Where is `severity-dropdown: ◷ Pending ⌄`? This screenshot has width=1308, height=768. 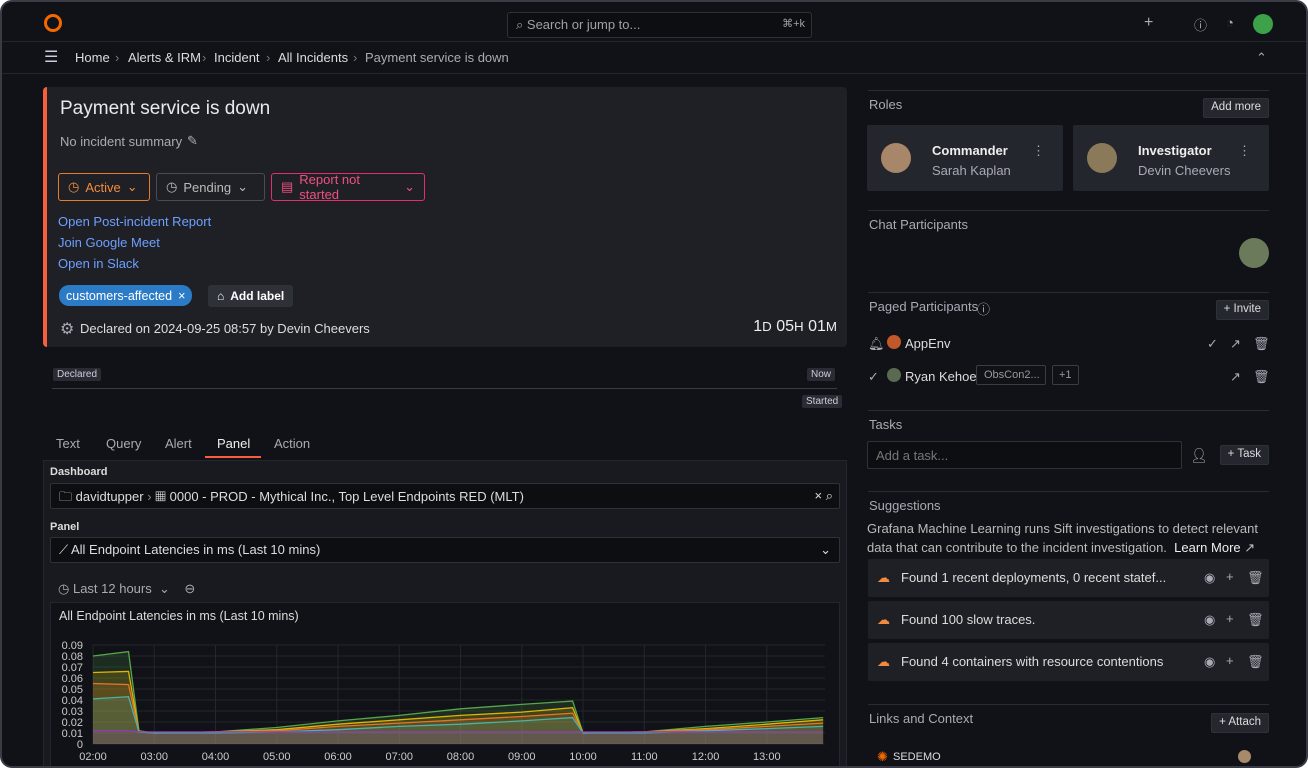 severity-dropdown: ◷ Pending ⌄ is located at coordinates (210, 187).